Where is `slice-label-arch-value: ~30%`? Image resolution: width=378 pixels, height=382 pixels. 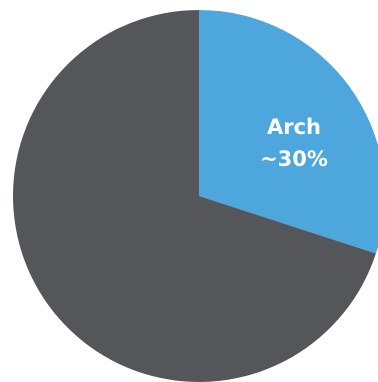
slice-label-arch-value: ~30% is located at coordinates (294, 159).